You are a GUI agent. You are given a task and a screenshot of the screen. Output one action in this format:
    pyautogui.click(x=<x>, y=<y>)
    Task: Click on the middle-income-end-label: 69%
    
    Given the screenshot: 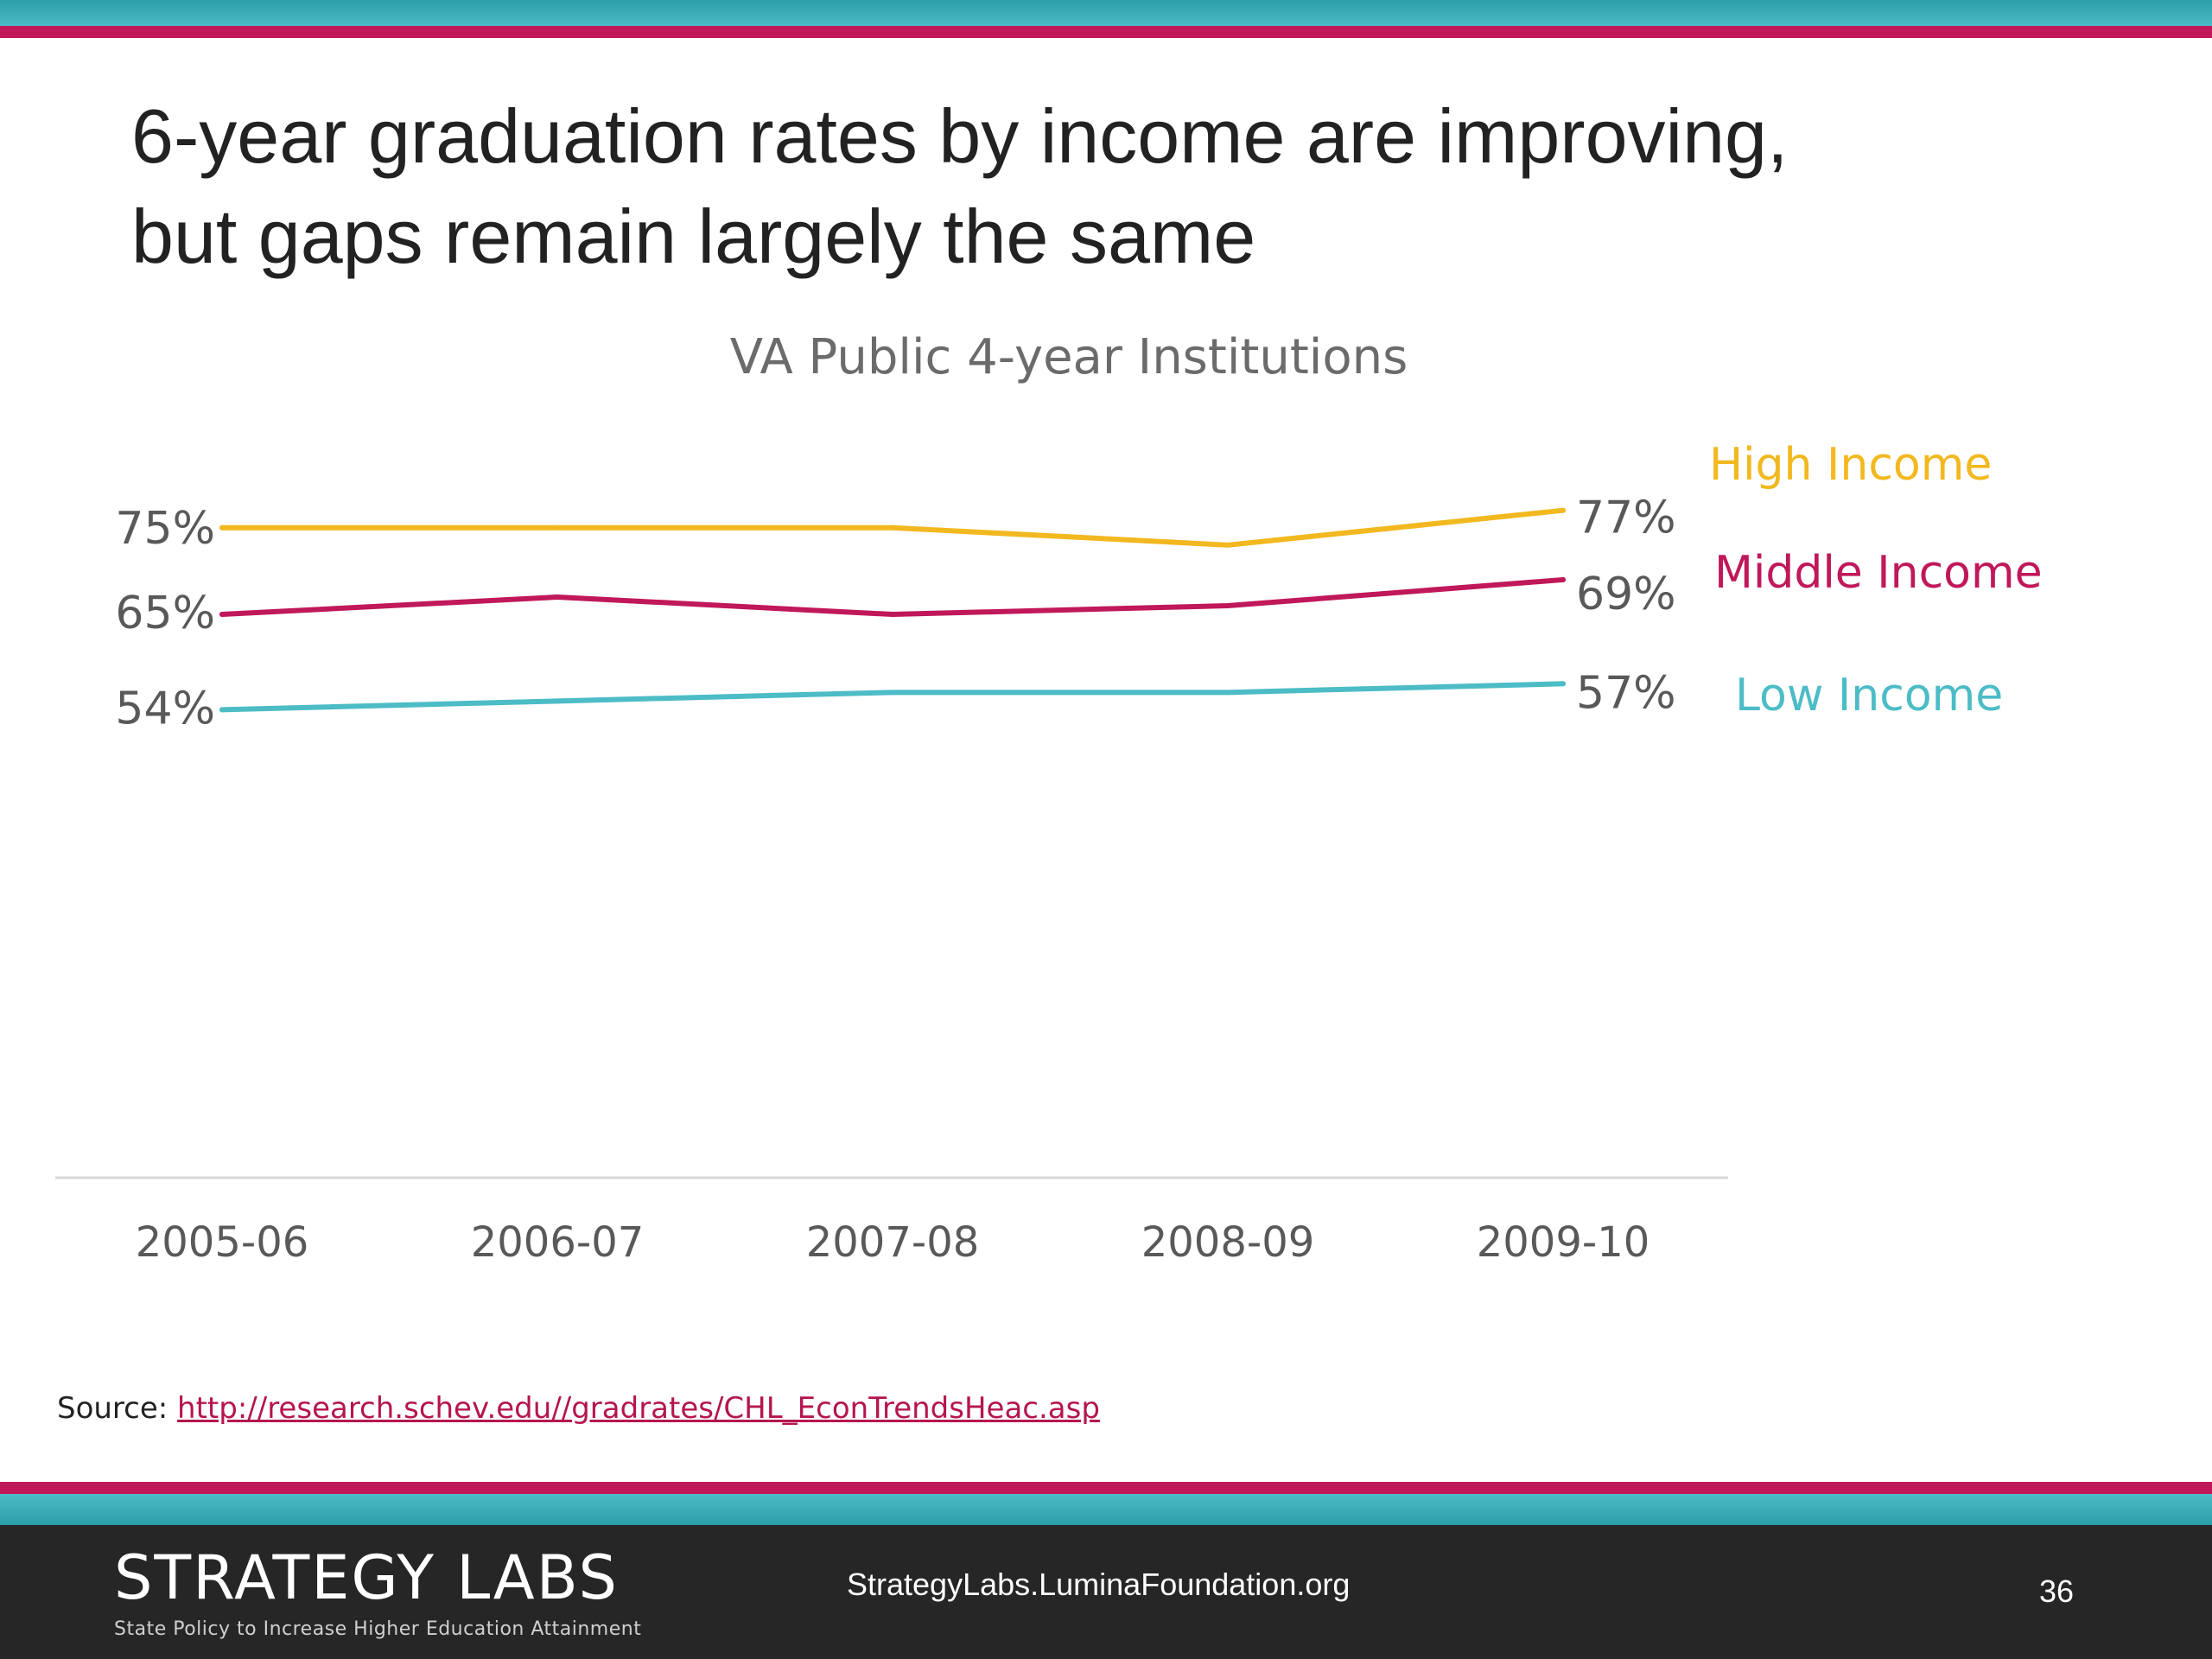 What is the action you would take?
    pyautogui.click(x=1626, y=594)
    